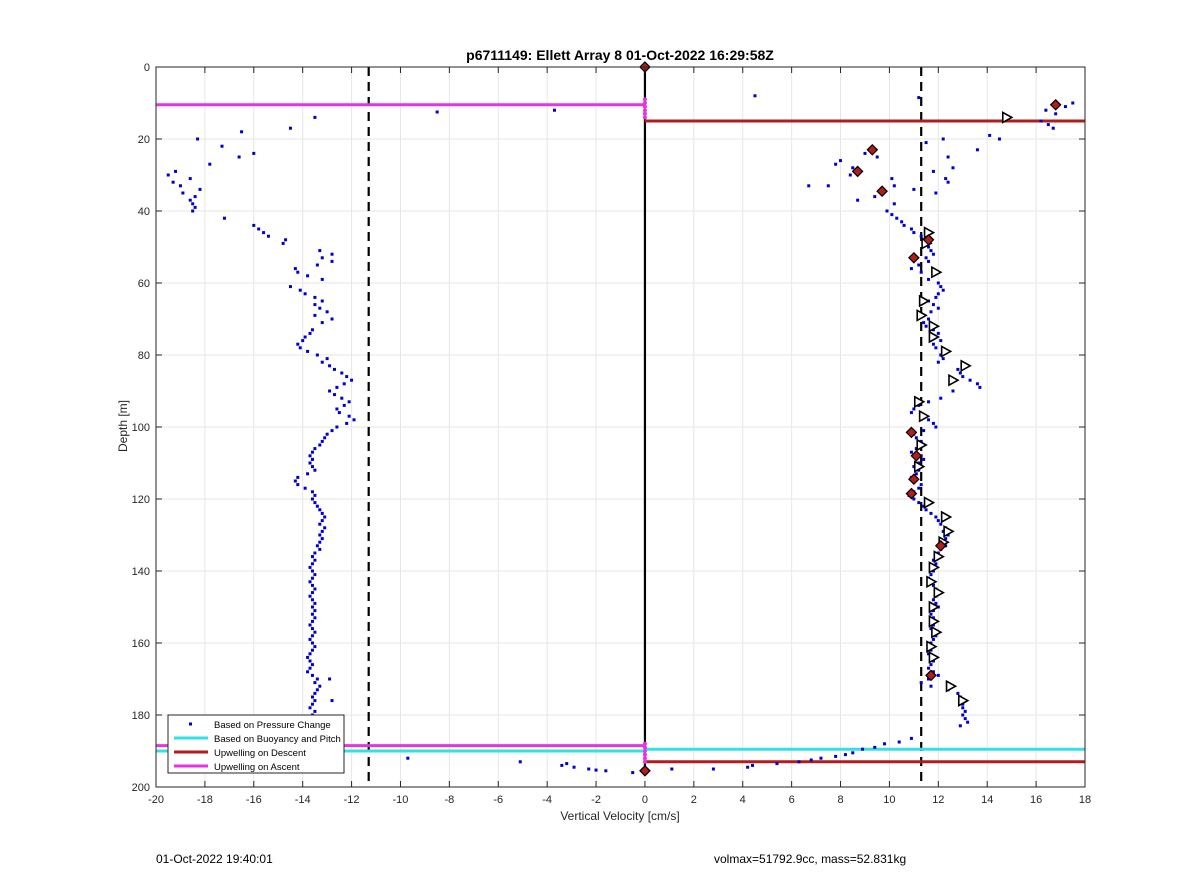 The image size is (1200, 885). I want to click on y-tick-label: 100, so click(141, 428).